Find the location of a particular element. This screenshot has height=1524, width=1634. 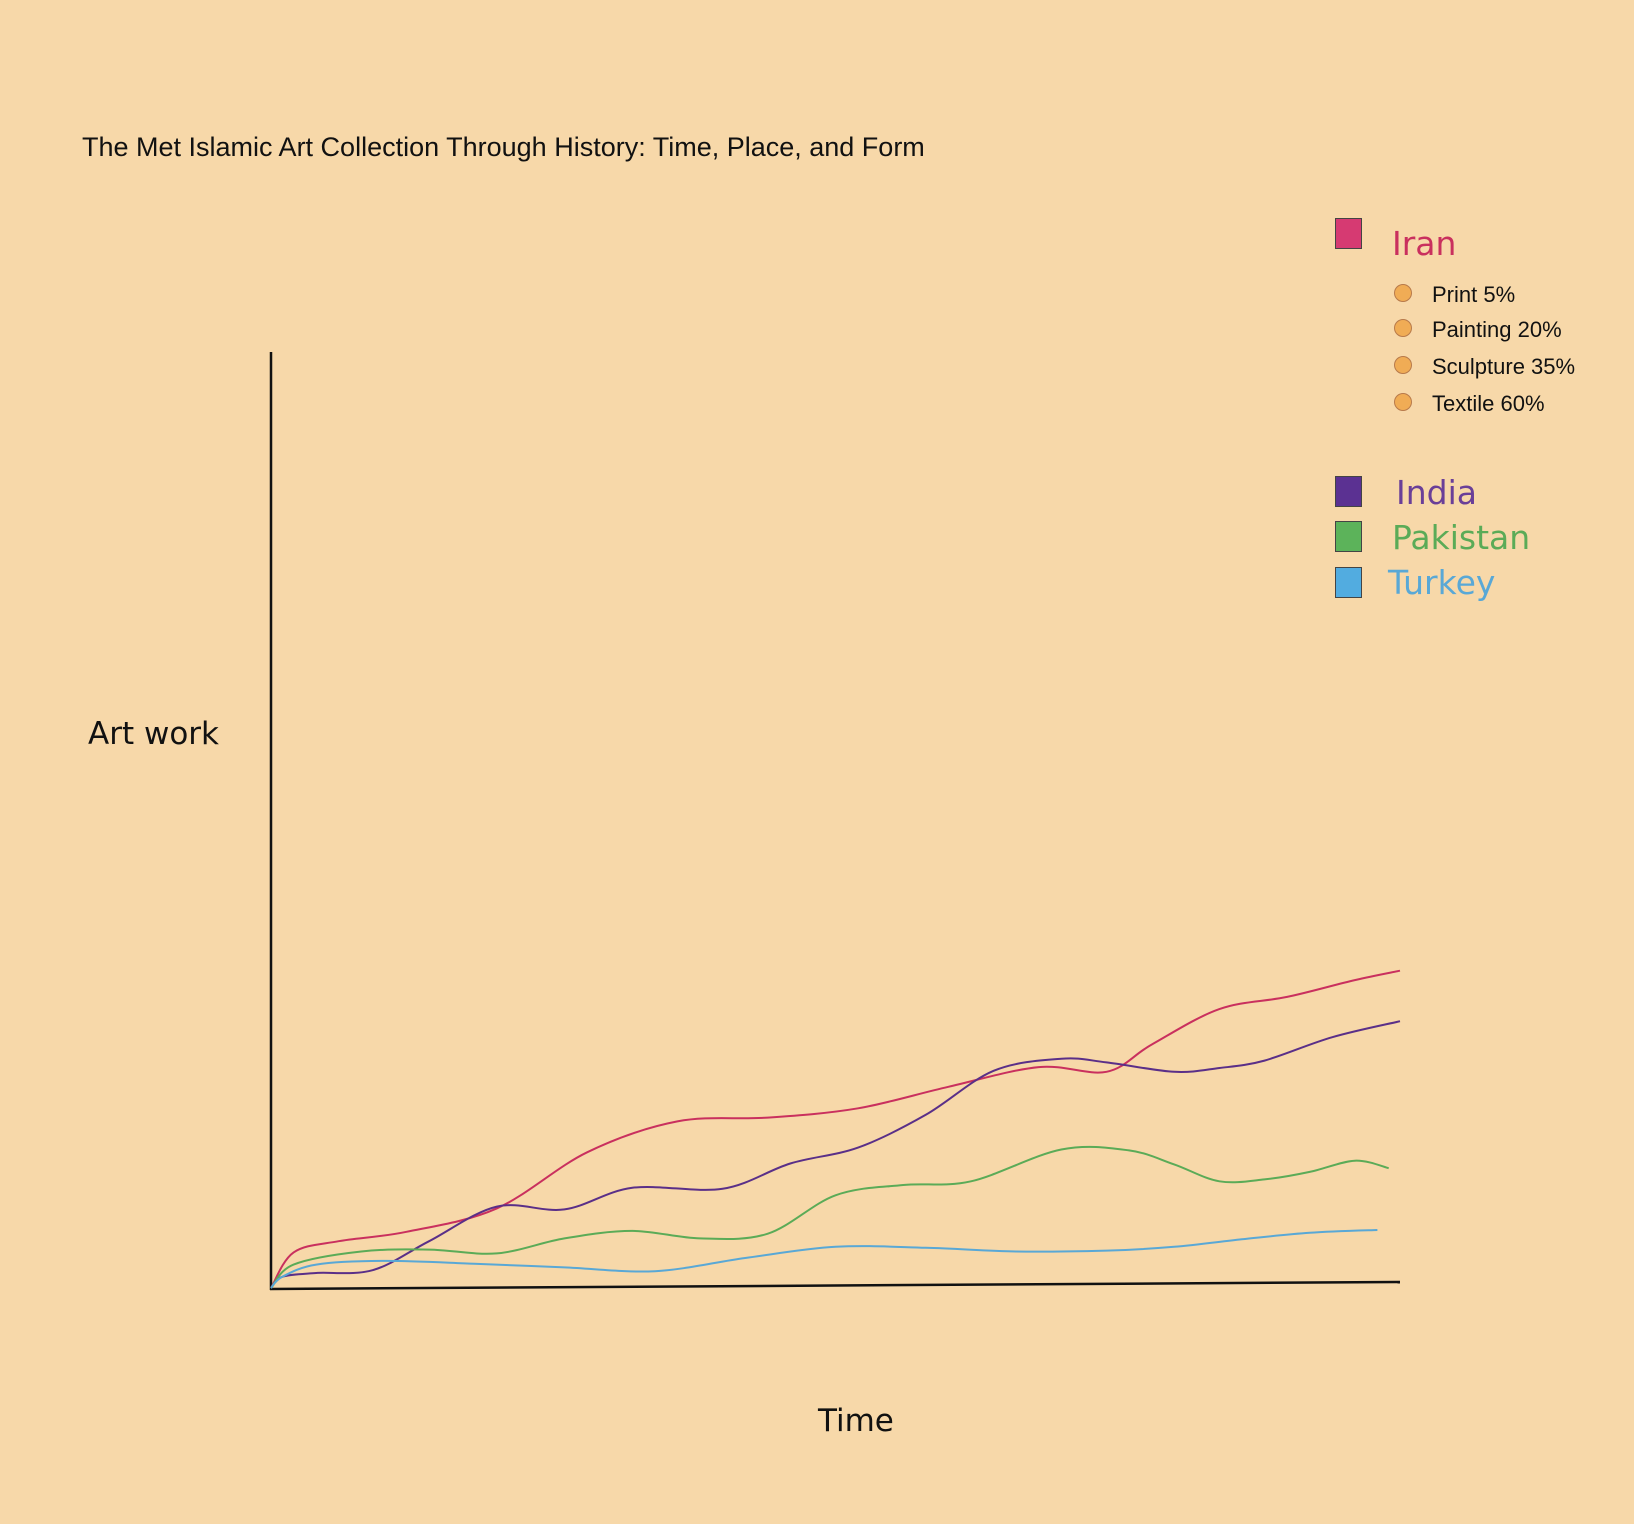

x-axis is located at coordinates (835, 1285).